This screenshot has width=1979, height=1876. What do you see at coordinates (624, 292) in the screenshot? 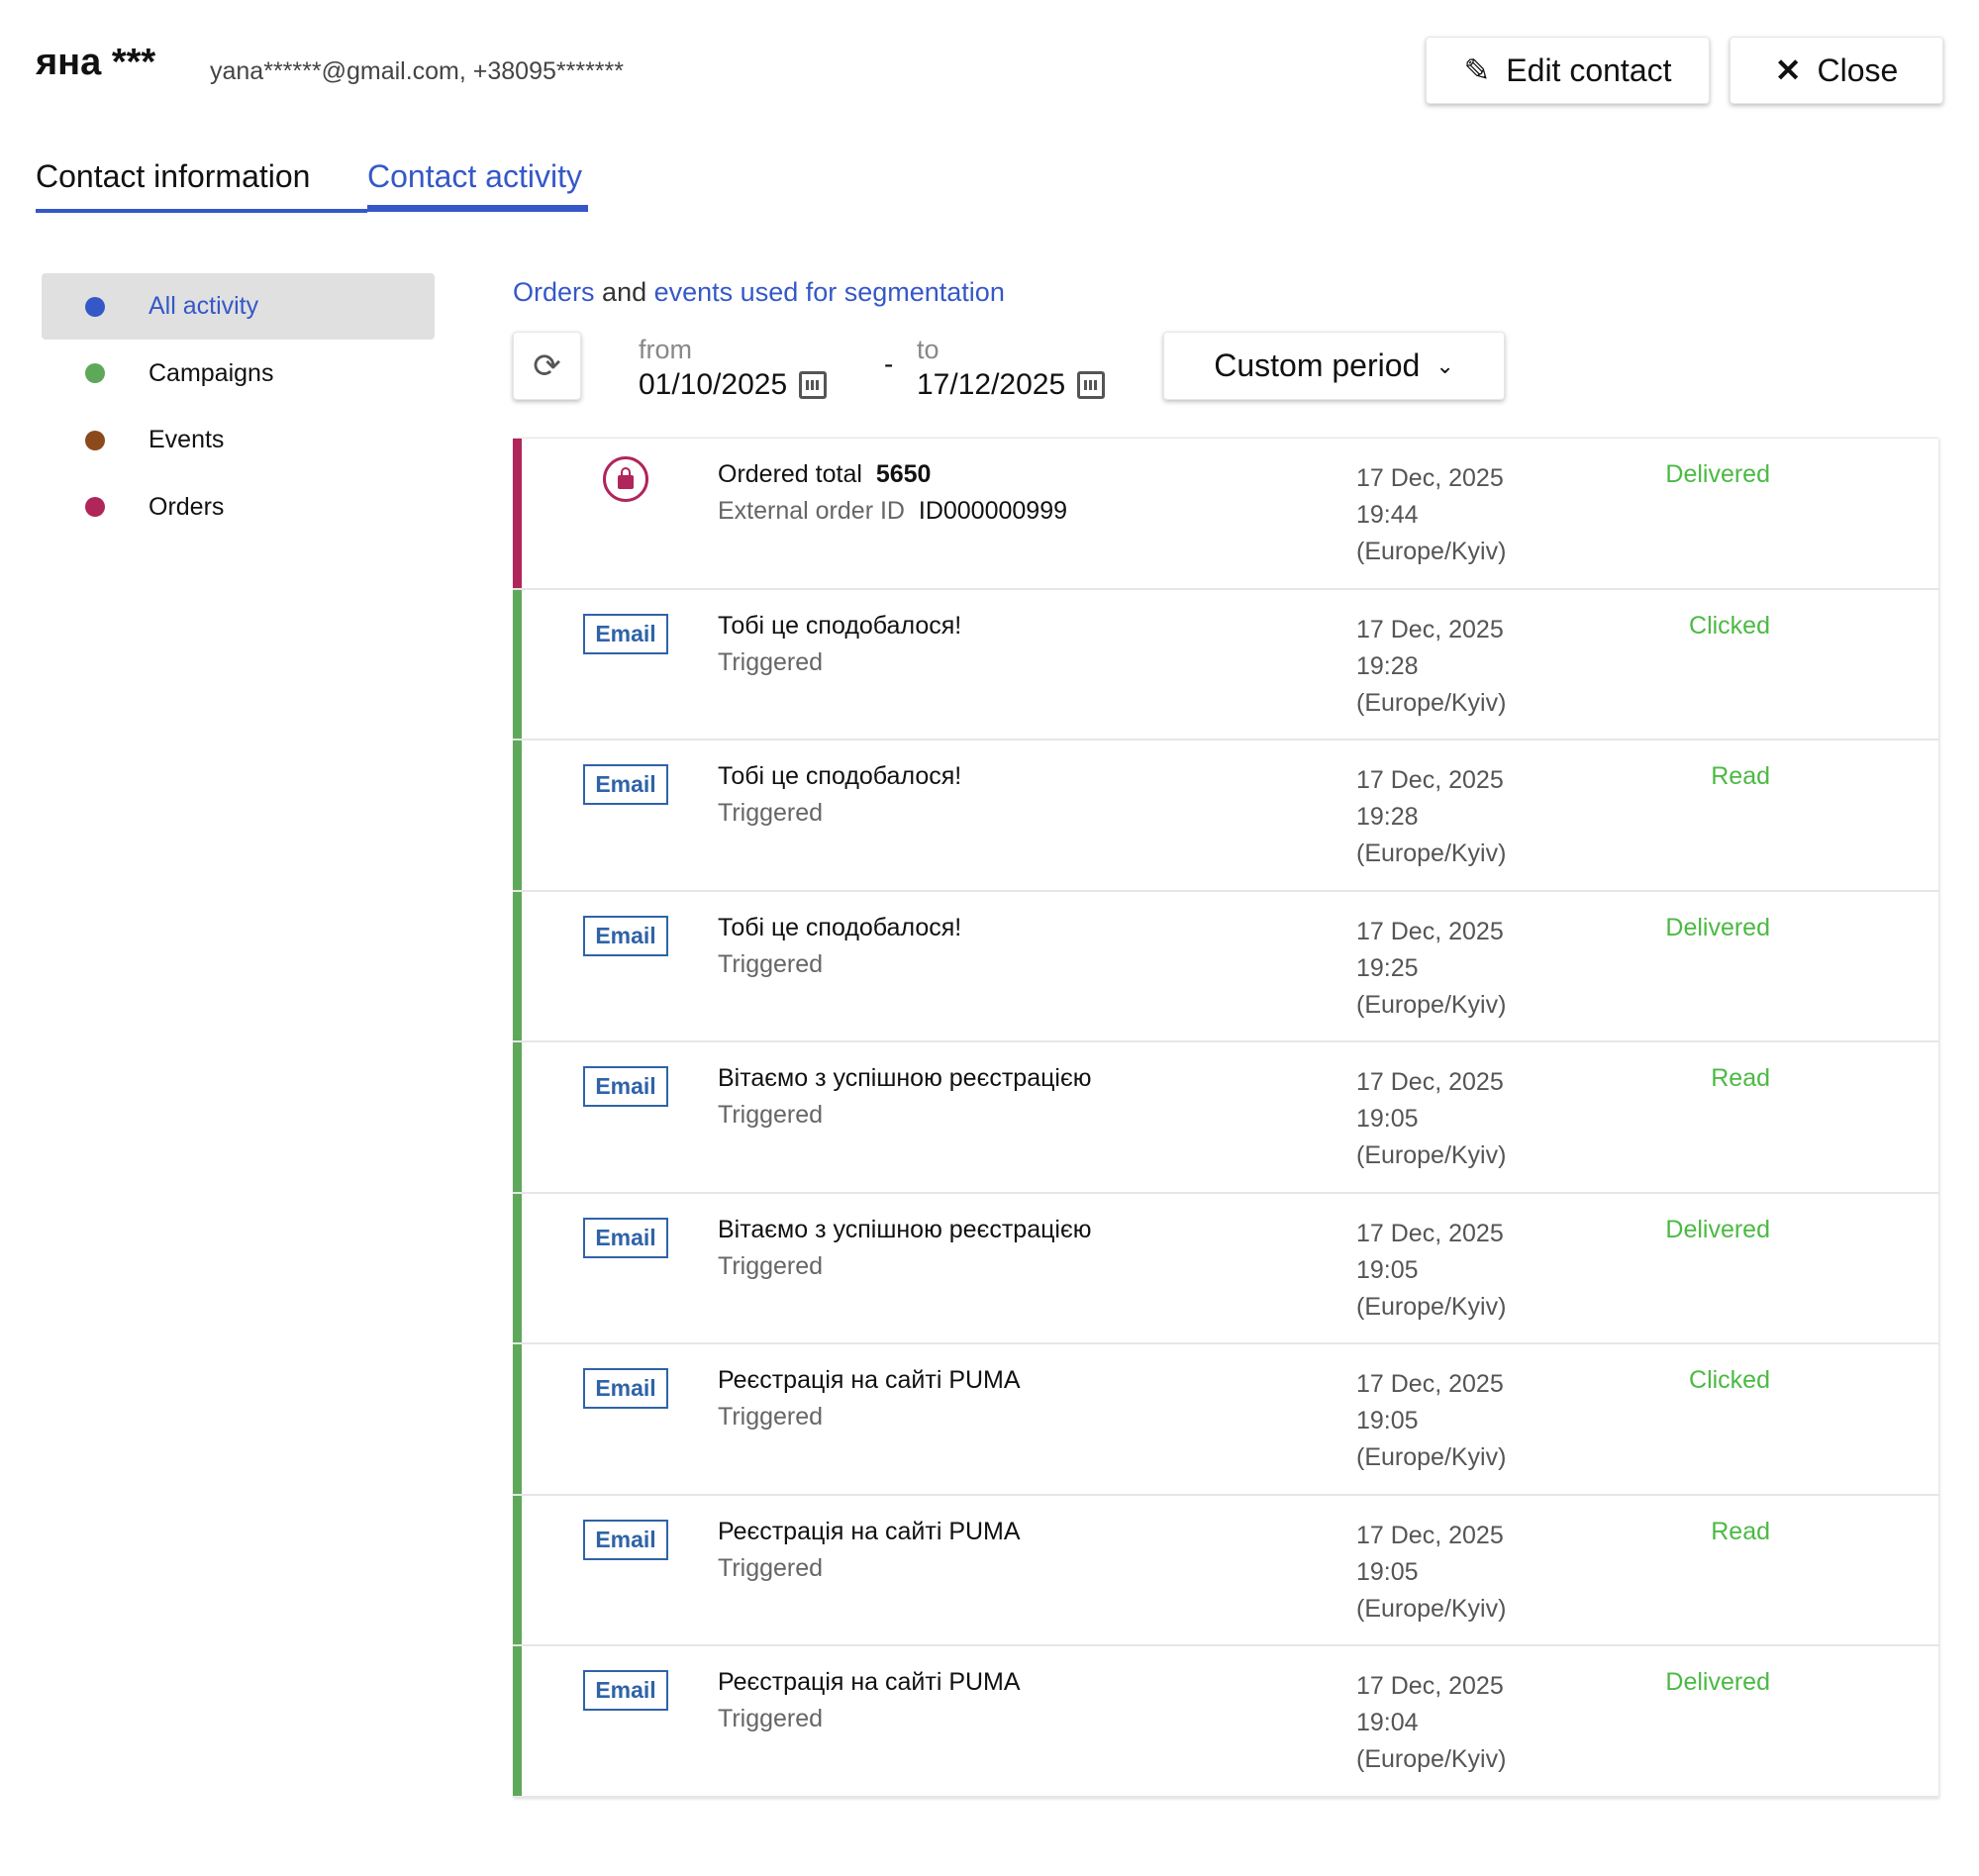
I see `and-text: and` at bounding box center [624, 292].